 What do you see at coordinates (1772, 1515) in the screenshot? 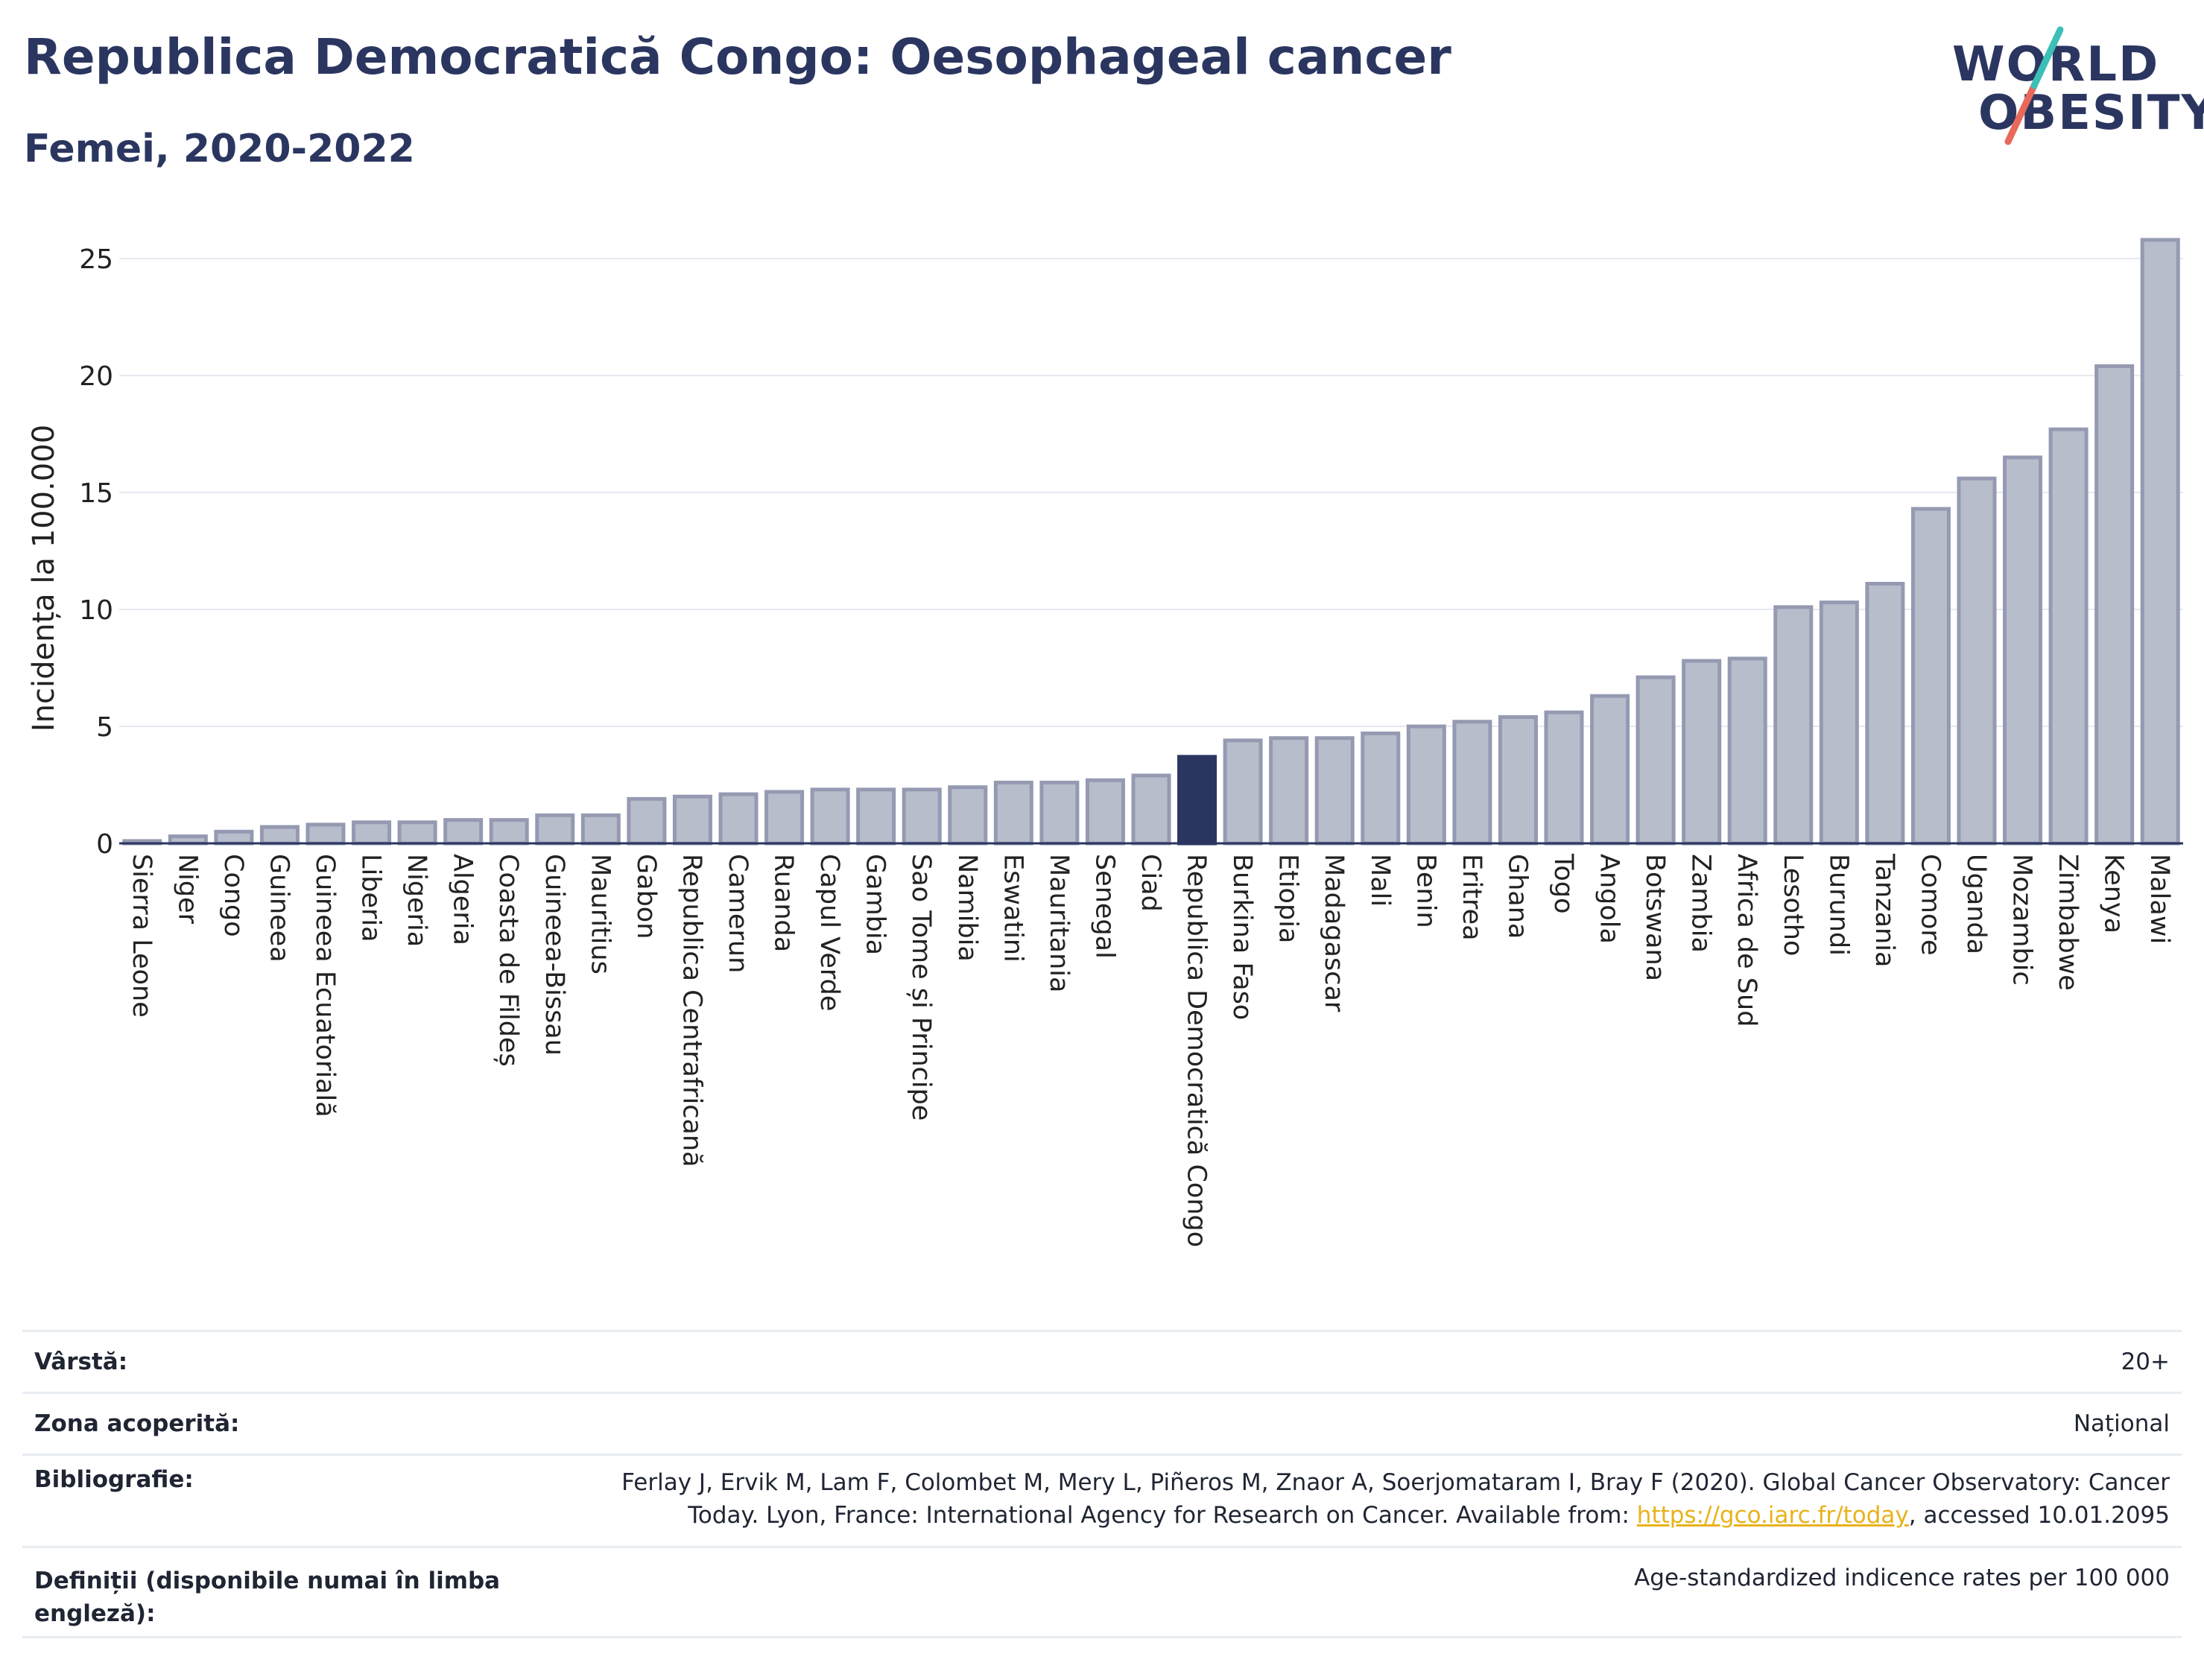
I see `bibliography-link: https://gco.iarc.fr/today` at bounding box center [1772, 1515].